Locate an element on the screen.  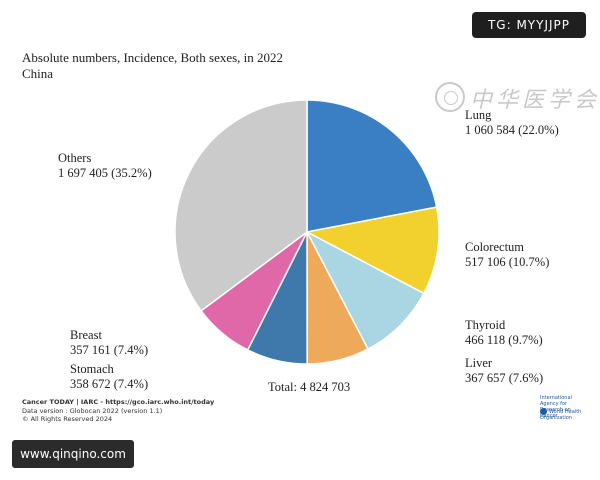
url-badge: www.qinqino.com is located at coordinates (73, 454).